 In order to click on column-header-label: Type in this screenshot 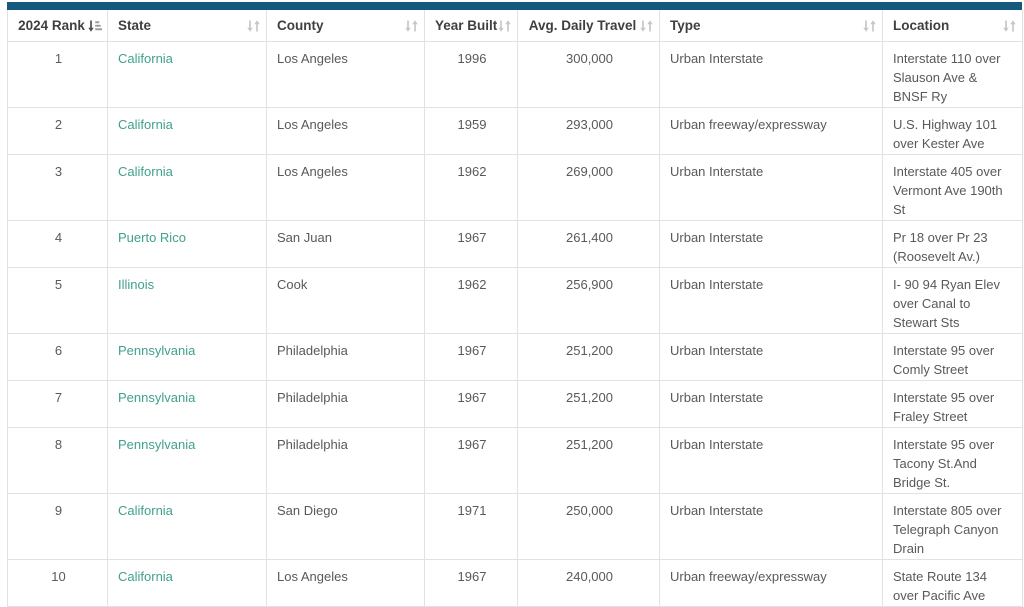, I will do `click(685, 25)`.